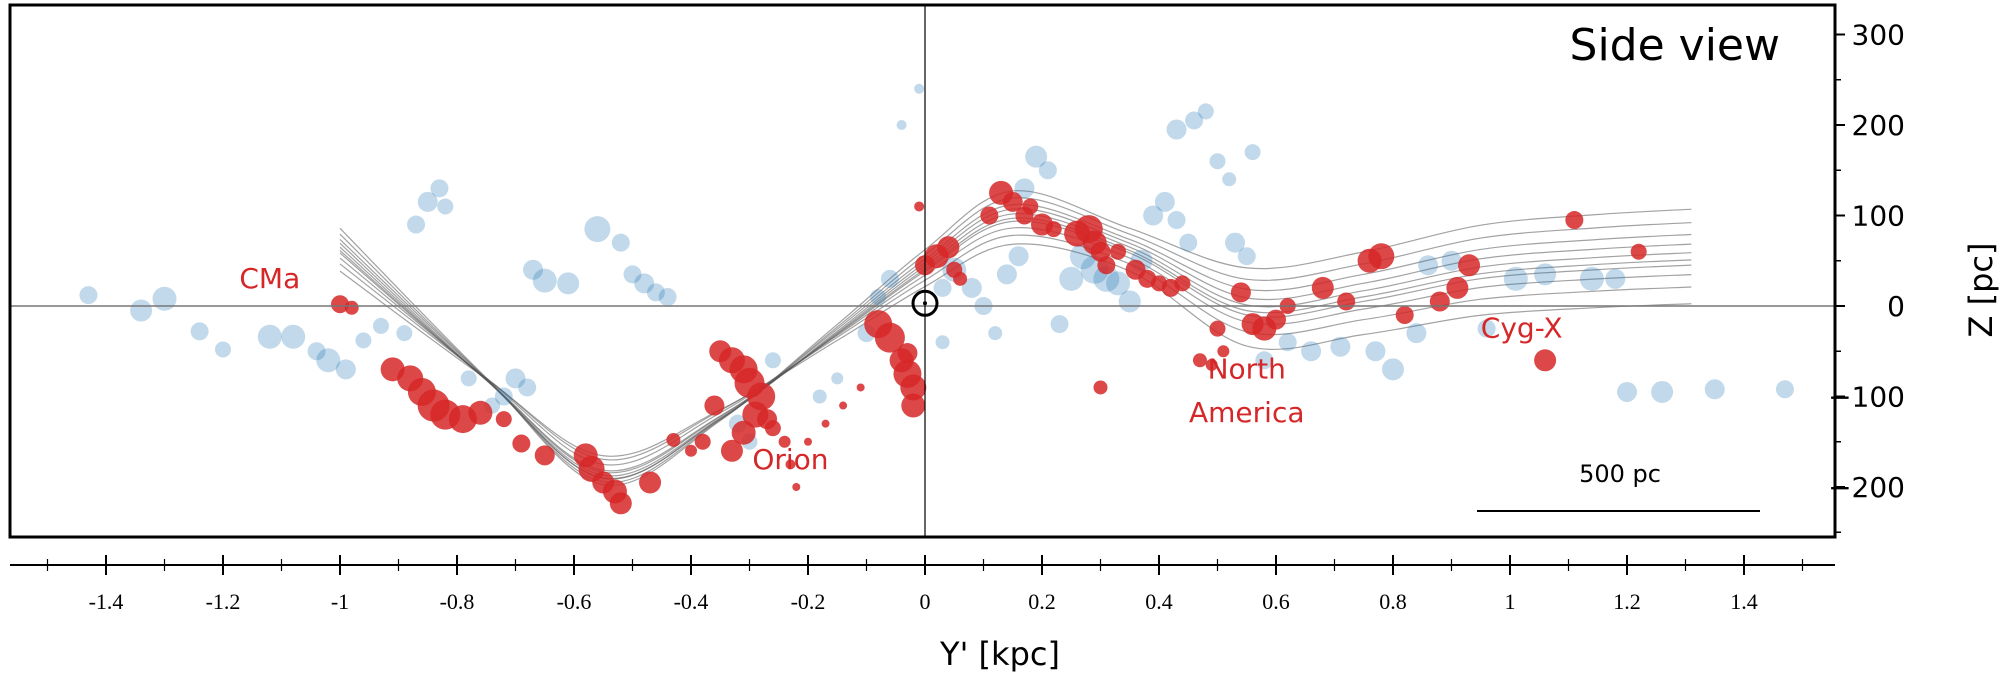 Image resolution: width=2016 pixels, height=677 pixels. What do you see at coordinates (1247, 412) in the screenshot?
I see `region-label: America` at bounding box center [1247, 412].